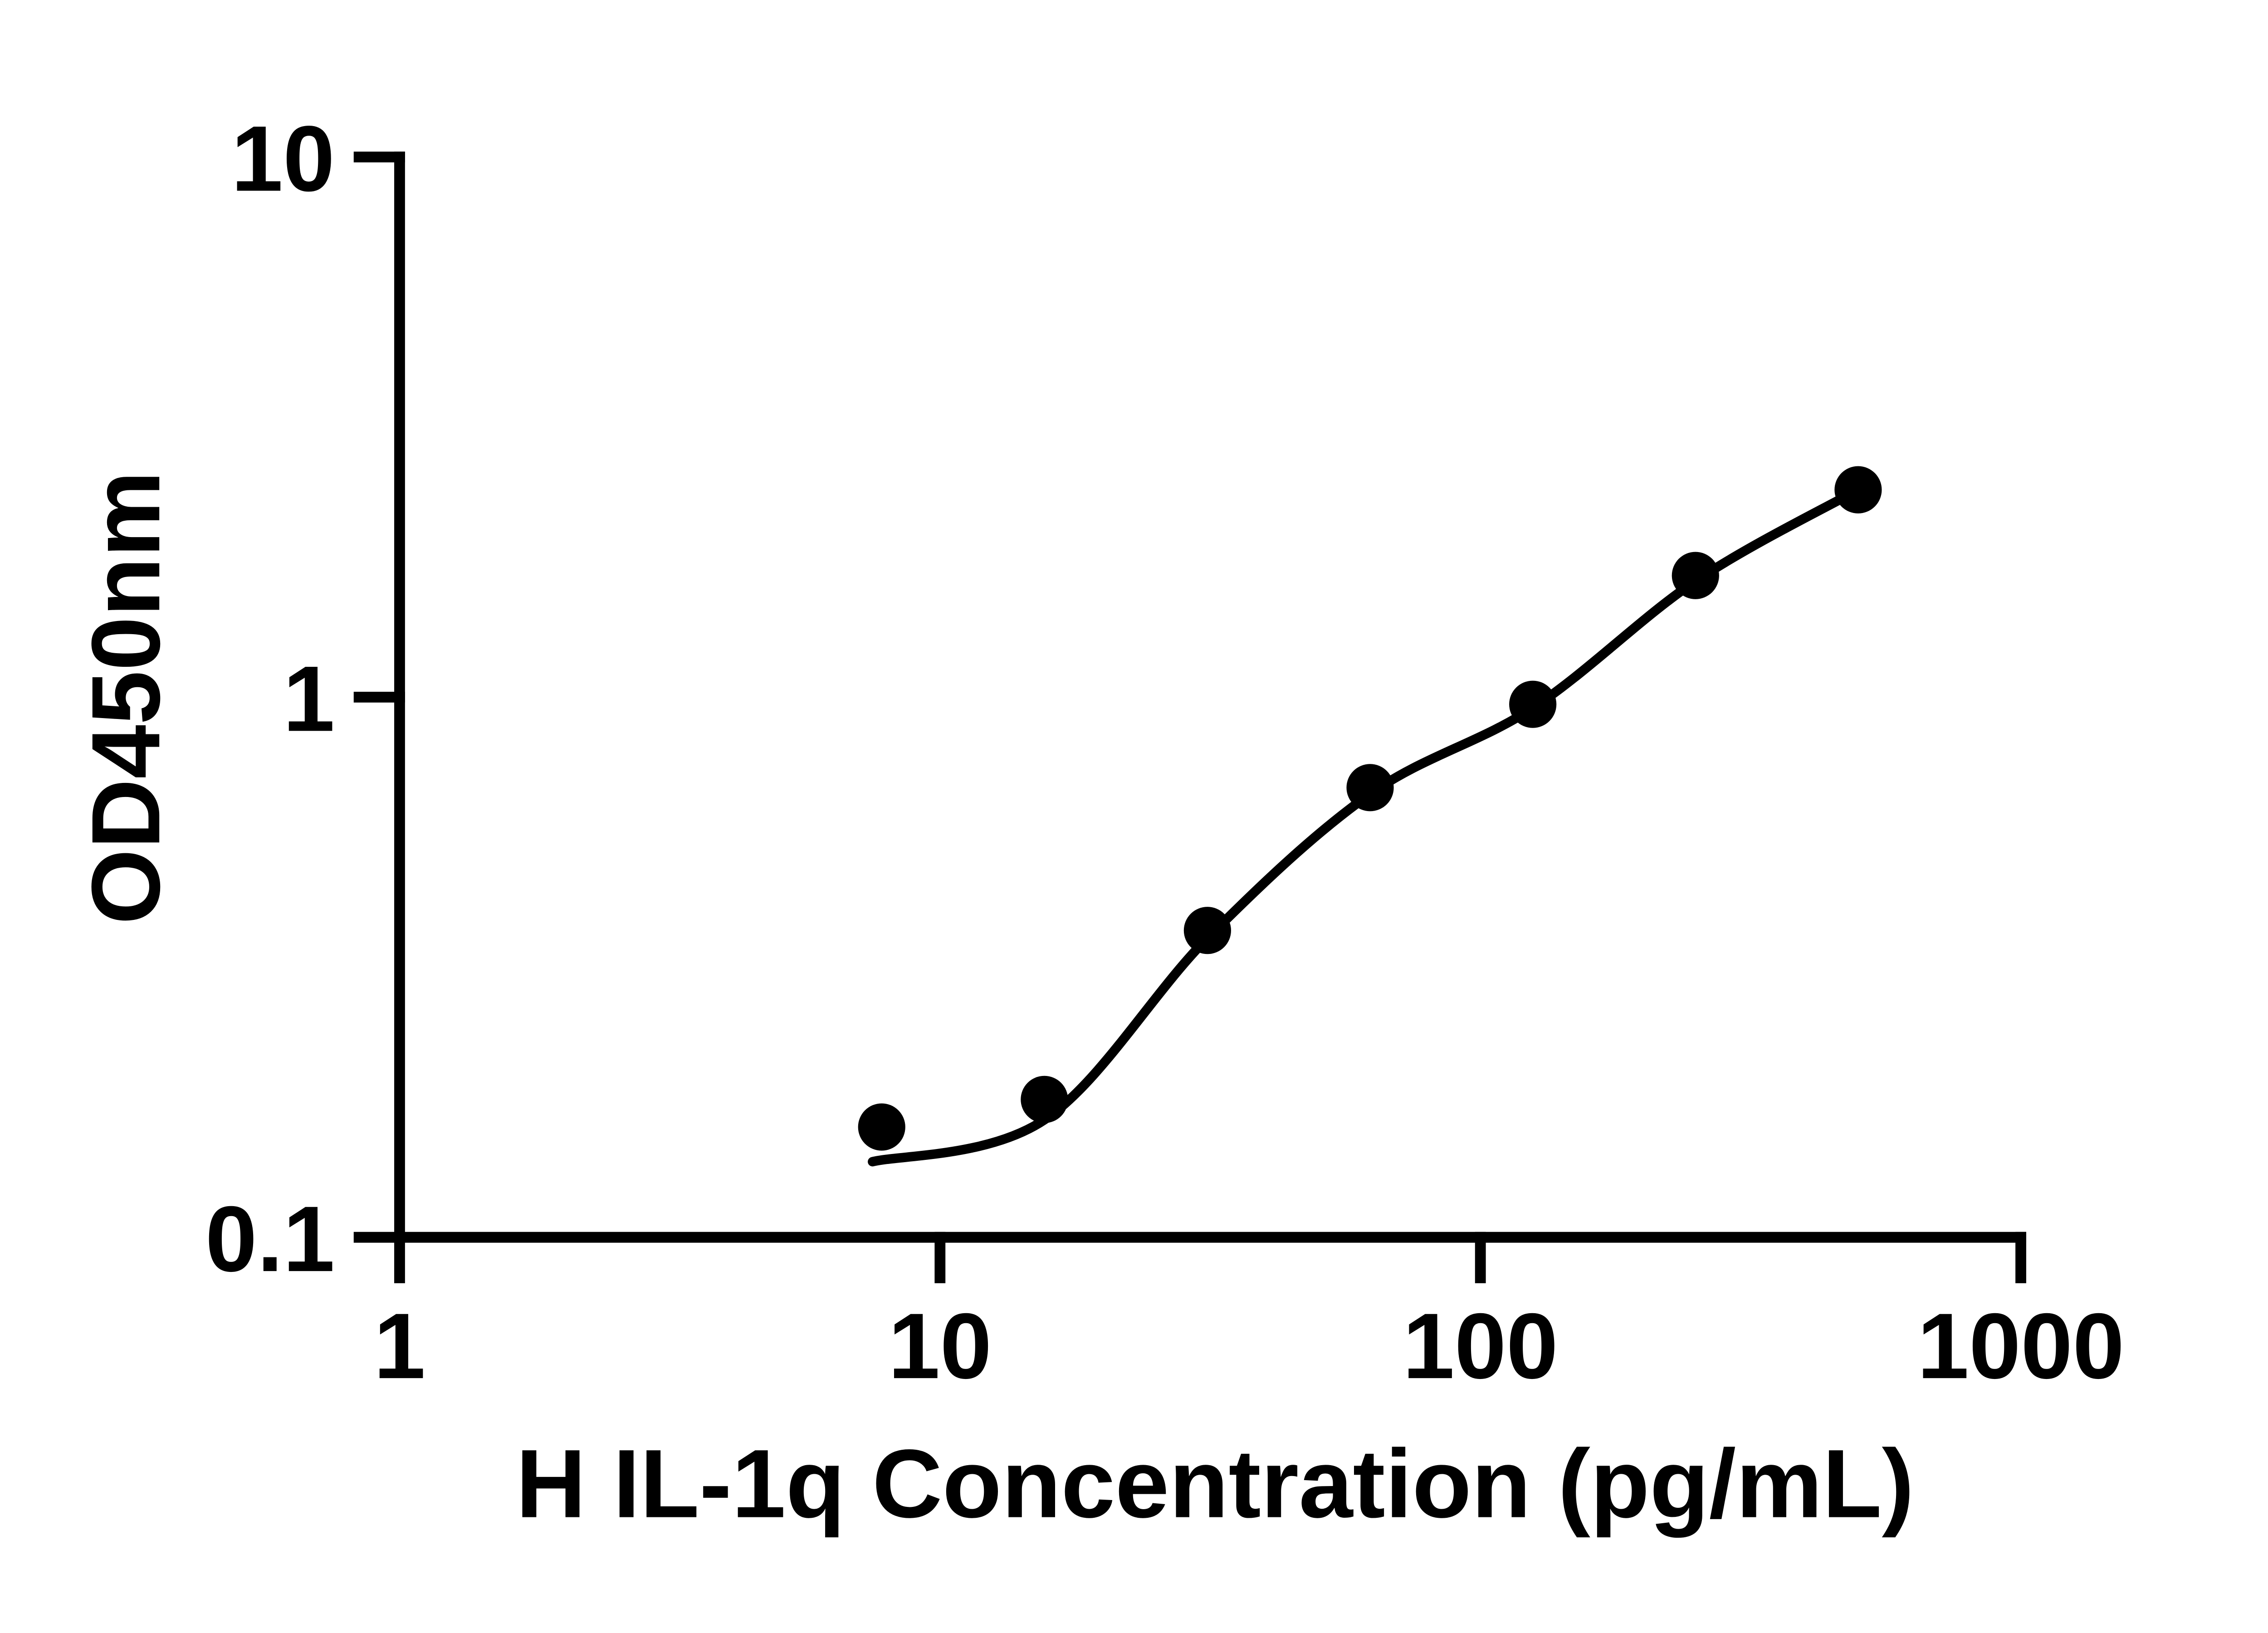 The image size is (2268, 1633). Describe the element at coordinates (400, 1346) in the screenshot. I see `x-tick-label: 1` at that location.